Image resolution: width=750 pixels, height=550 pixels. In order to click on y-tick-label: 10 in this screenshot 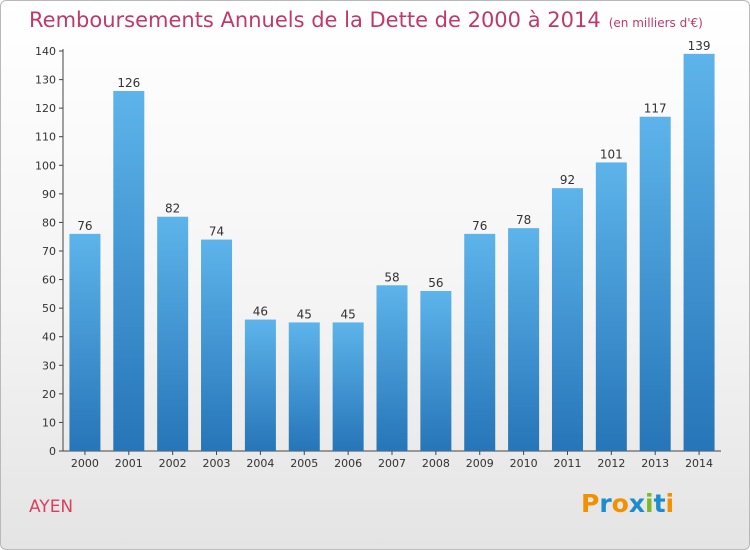, I will do `click(49, 422)`.